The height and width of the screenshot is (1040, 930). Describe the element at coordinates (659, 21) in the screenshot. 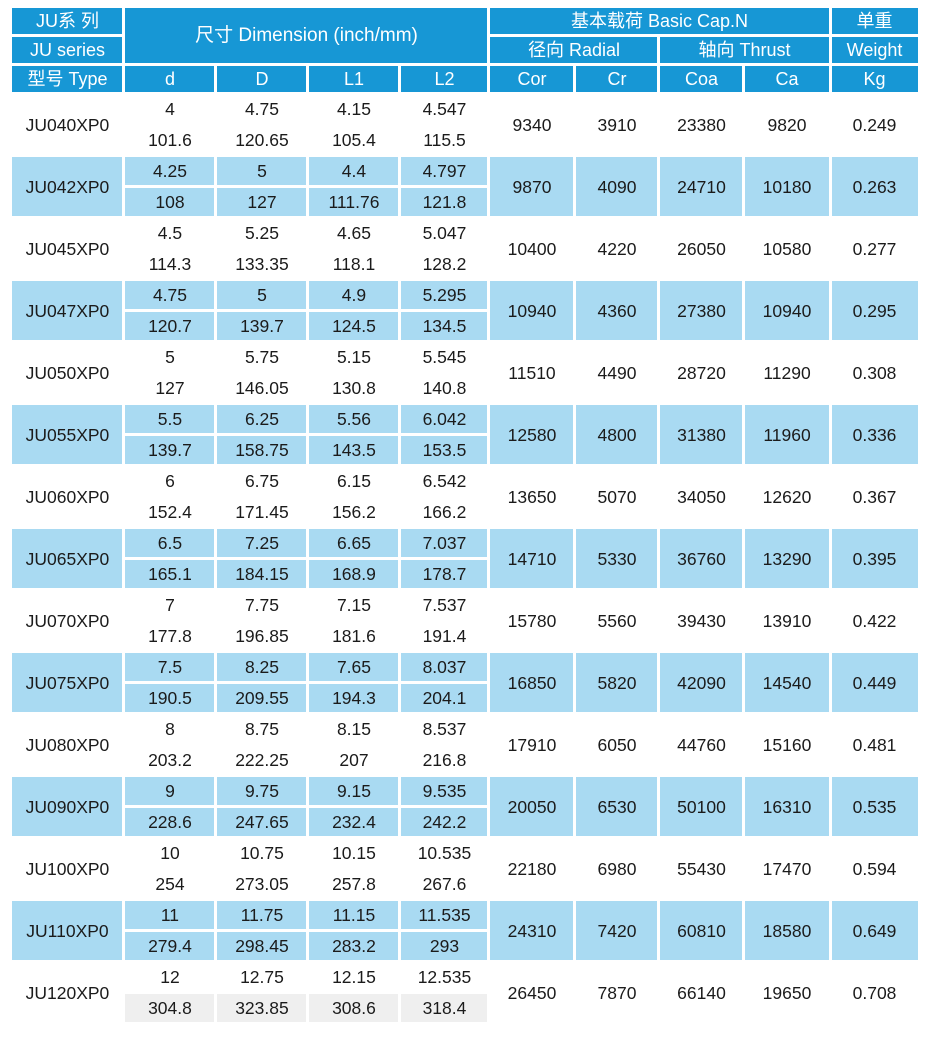

I see `capacity-header: 基本载荷 Basic Cap.N` at that location.